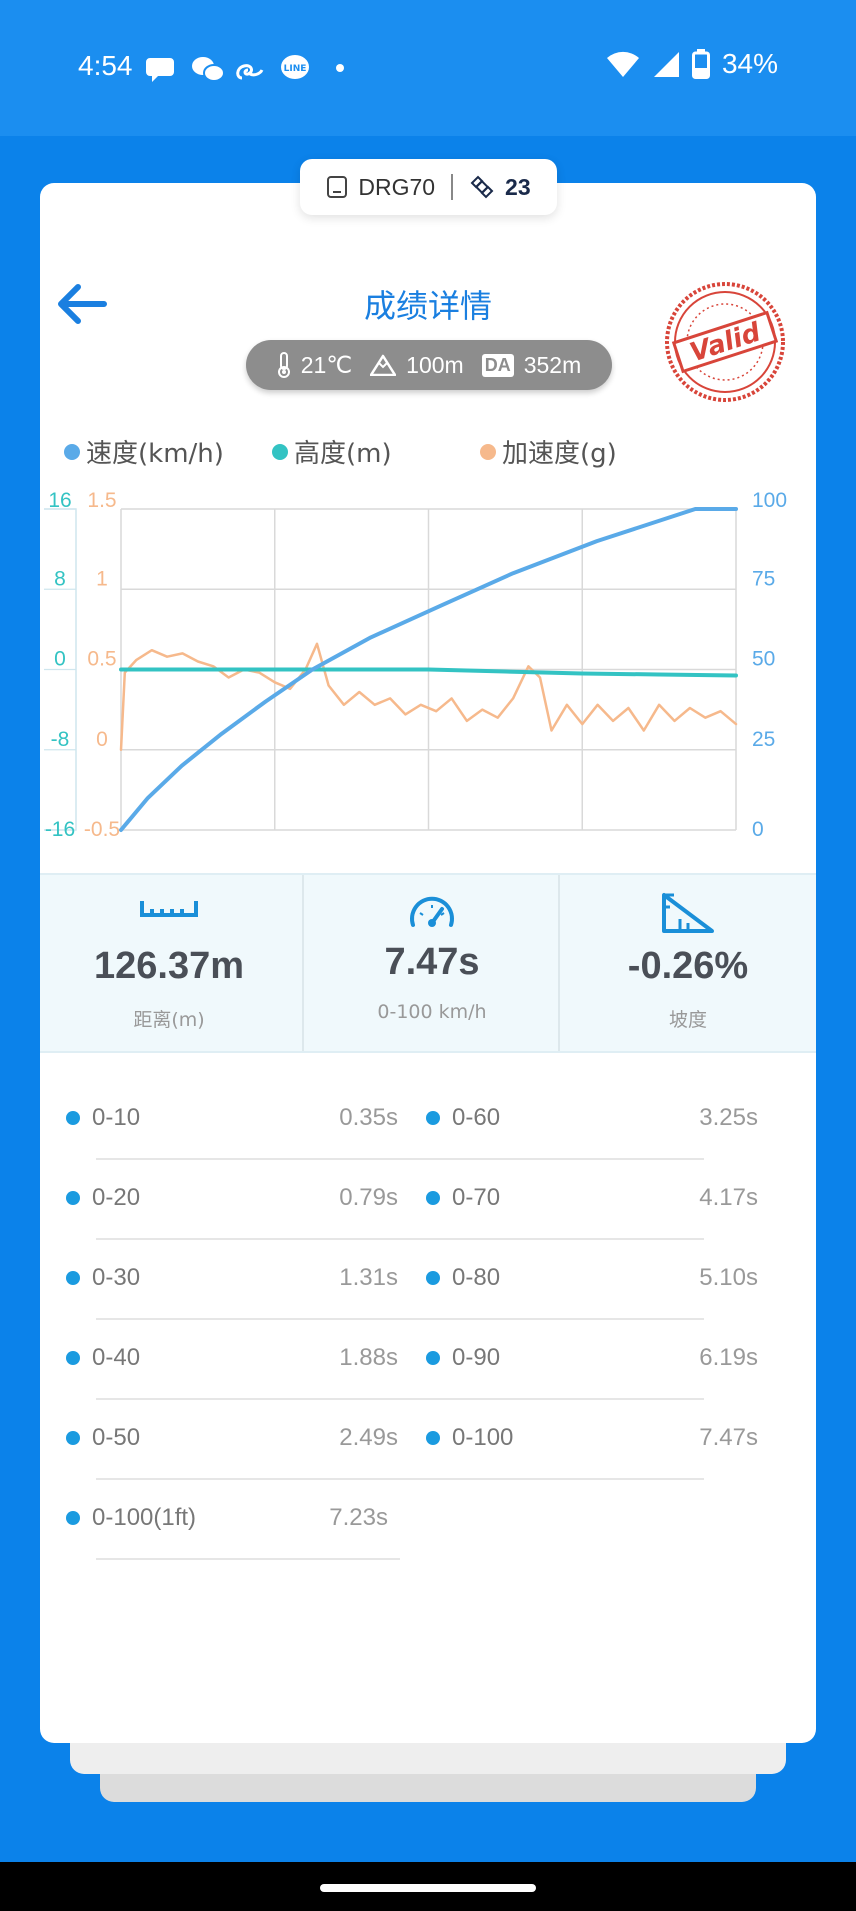 The image size is (856, 1911). Describe the element at coordinates (102, 829) in the screenshot. I see `acceleration-tick-label: -0.5` at that location.